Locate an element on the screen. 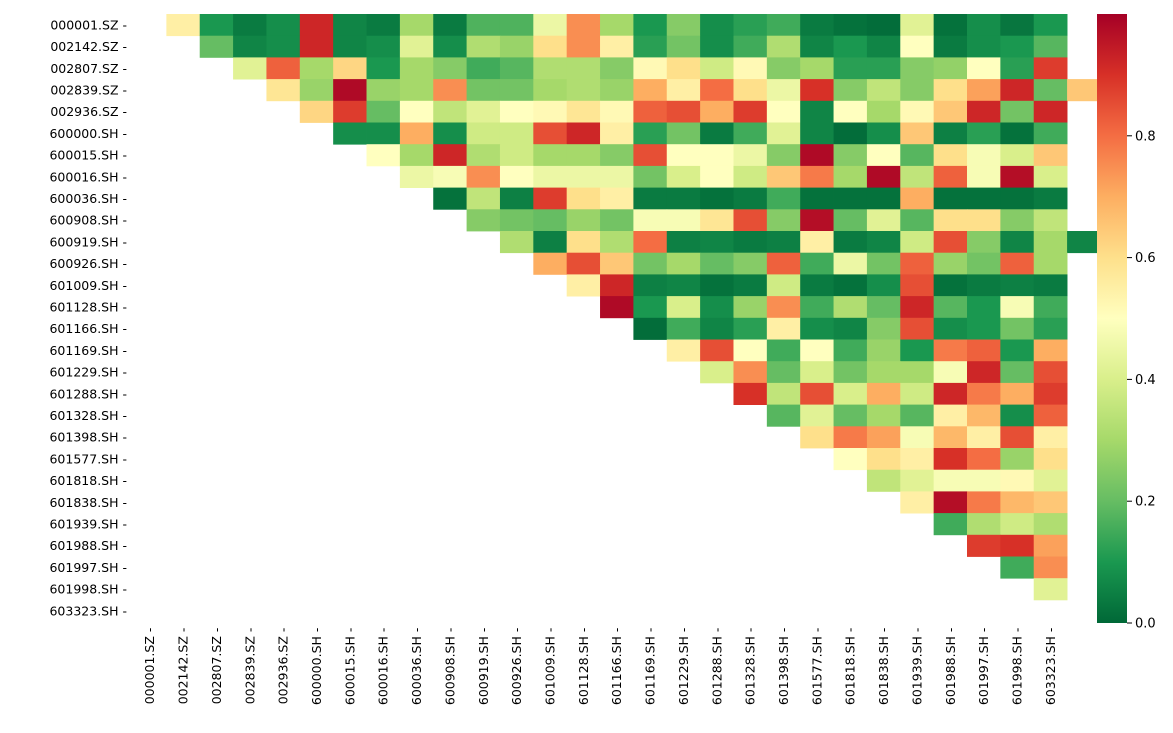 The height and width of the screenshot is (733, 1173). y-tick-label: 600016.SH - is located at coordinates (88, 176).